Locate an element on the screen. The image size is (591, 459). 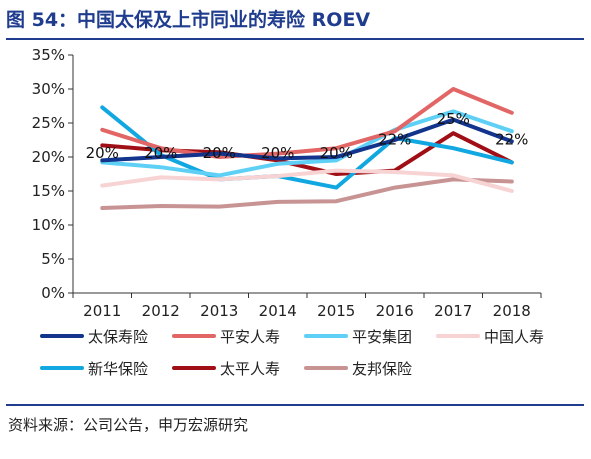
legend-item: 太平人寿 is located at coordinates (226, 368).